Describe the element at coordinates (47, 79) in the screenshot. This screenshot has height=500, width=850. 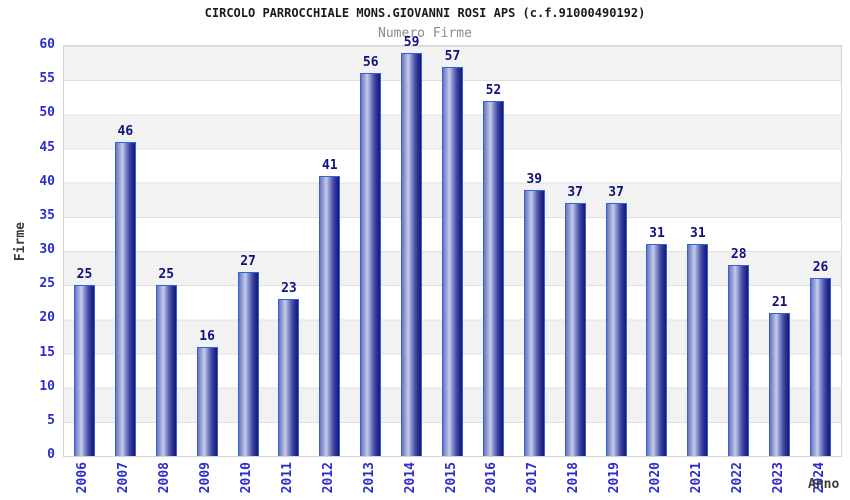
I see `y-tick-label: 55` at that location.